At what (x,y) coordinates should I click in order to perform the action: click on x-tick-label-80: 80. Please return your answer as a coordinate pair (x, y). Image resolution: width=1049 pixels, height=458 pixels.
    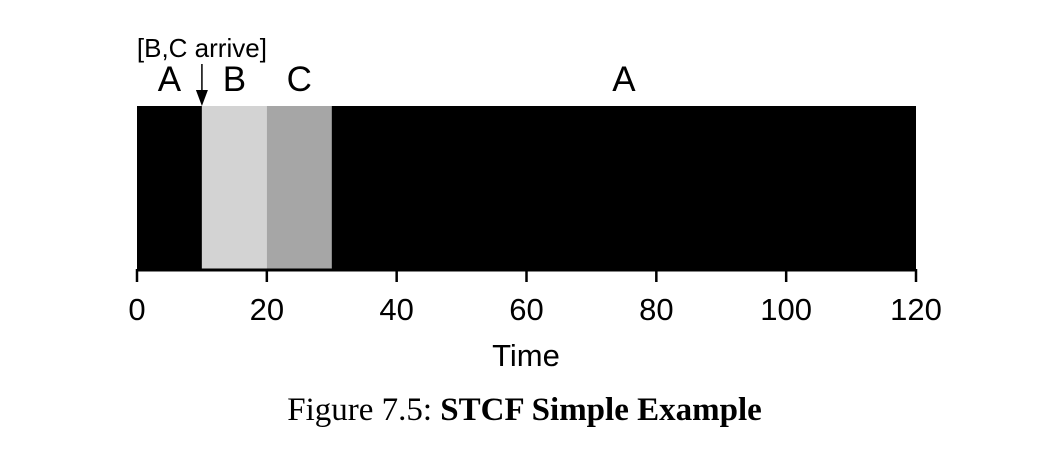
    Looking at the image, I should click on (656, 309).